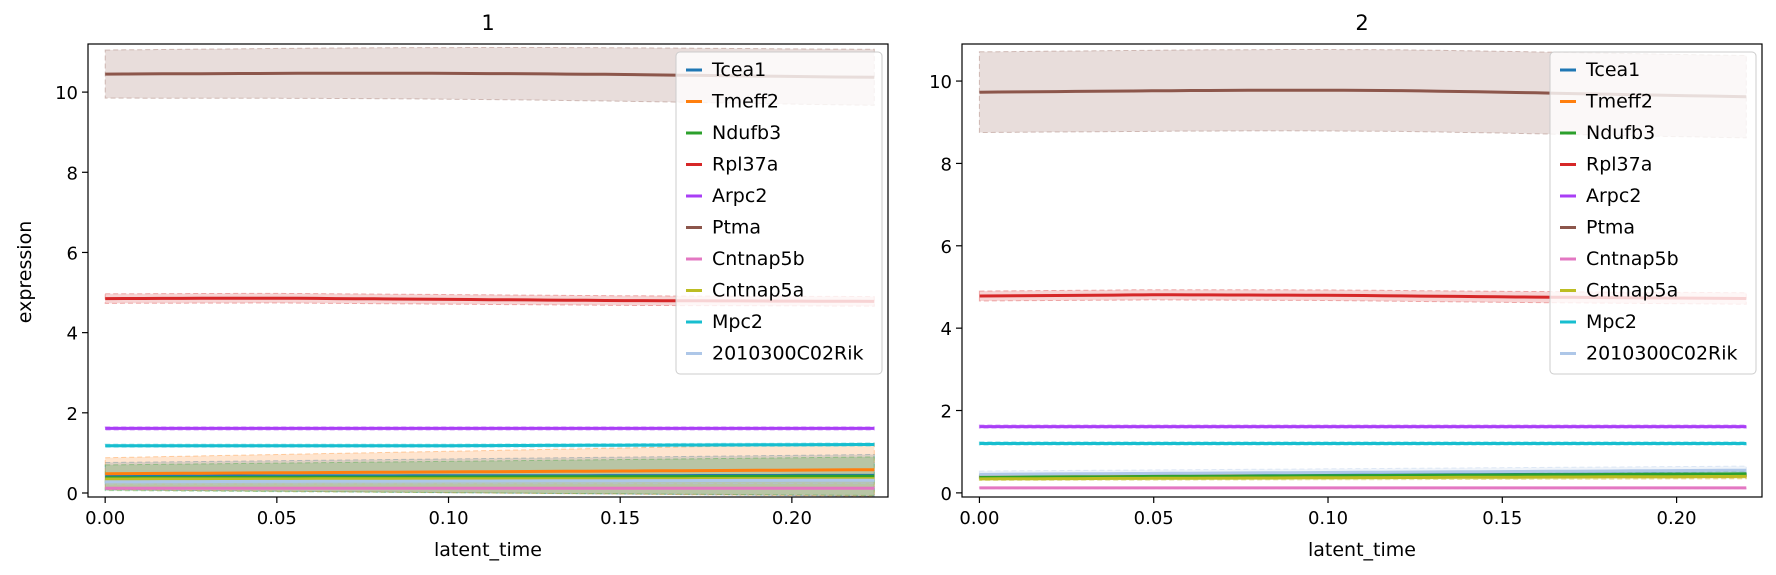 The image size is (1776, 575). I want to click on y-axis-label: expression, so click(25, 272).